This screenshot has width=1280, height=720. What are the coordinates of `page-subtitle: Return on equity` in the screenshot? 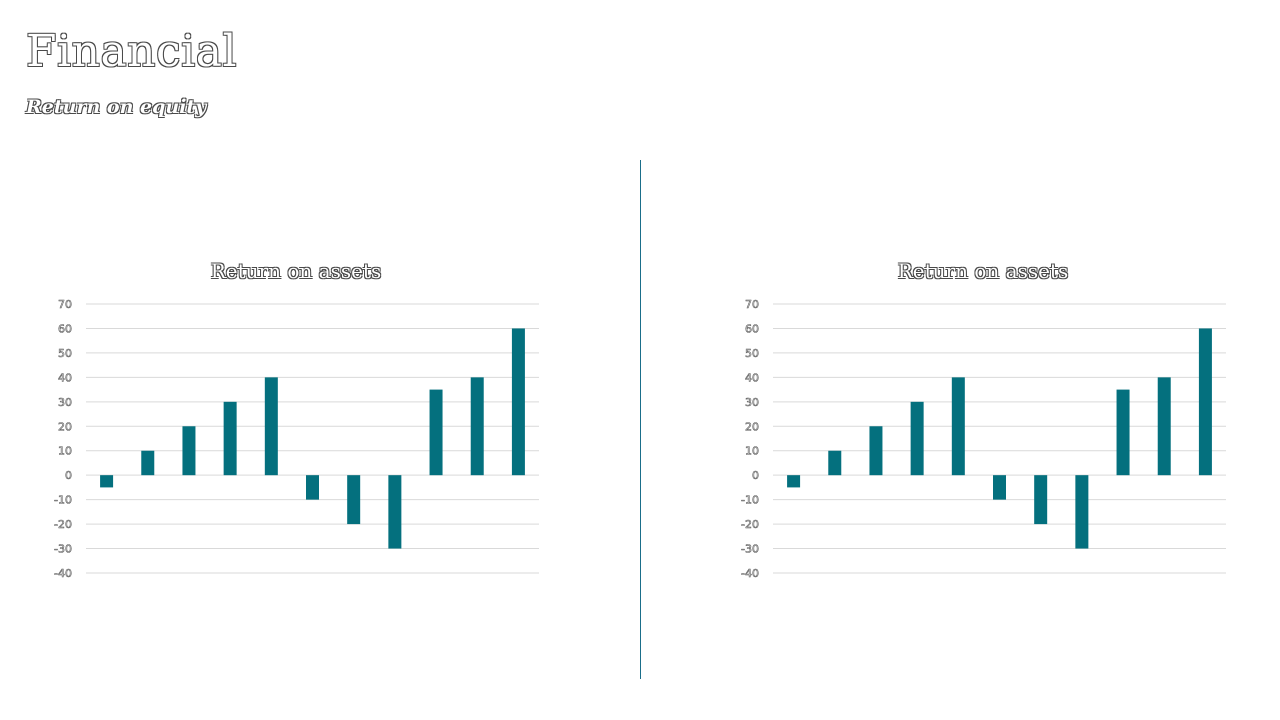 It's located at (116, 107).